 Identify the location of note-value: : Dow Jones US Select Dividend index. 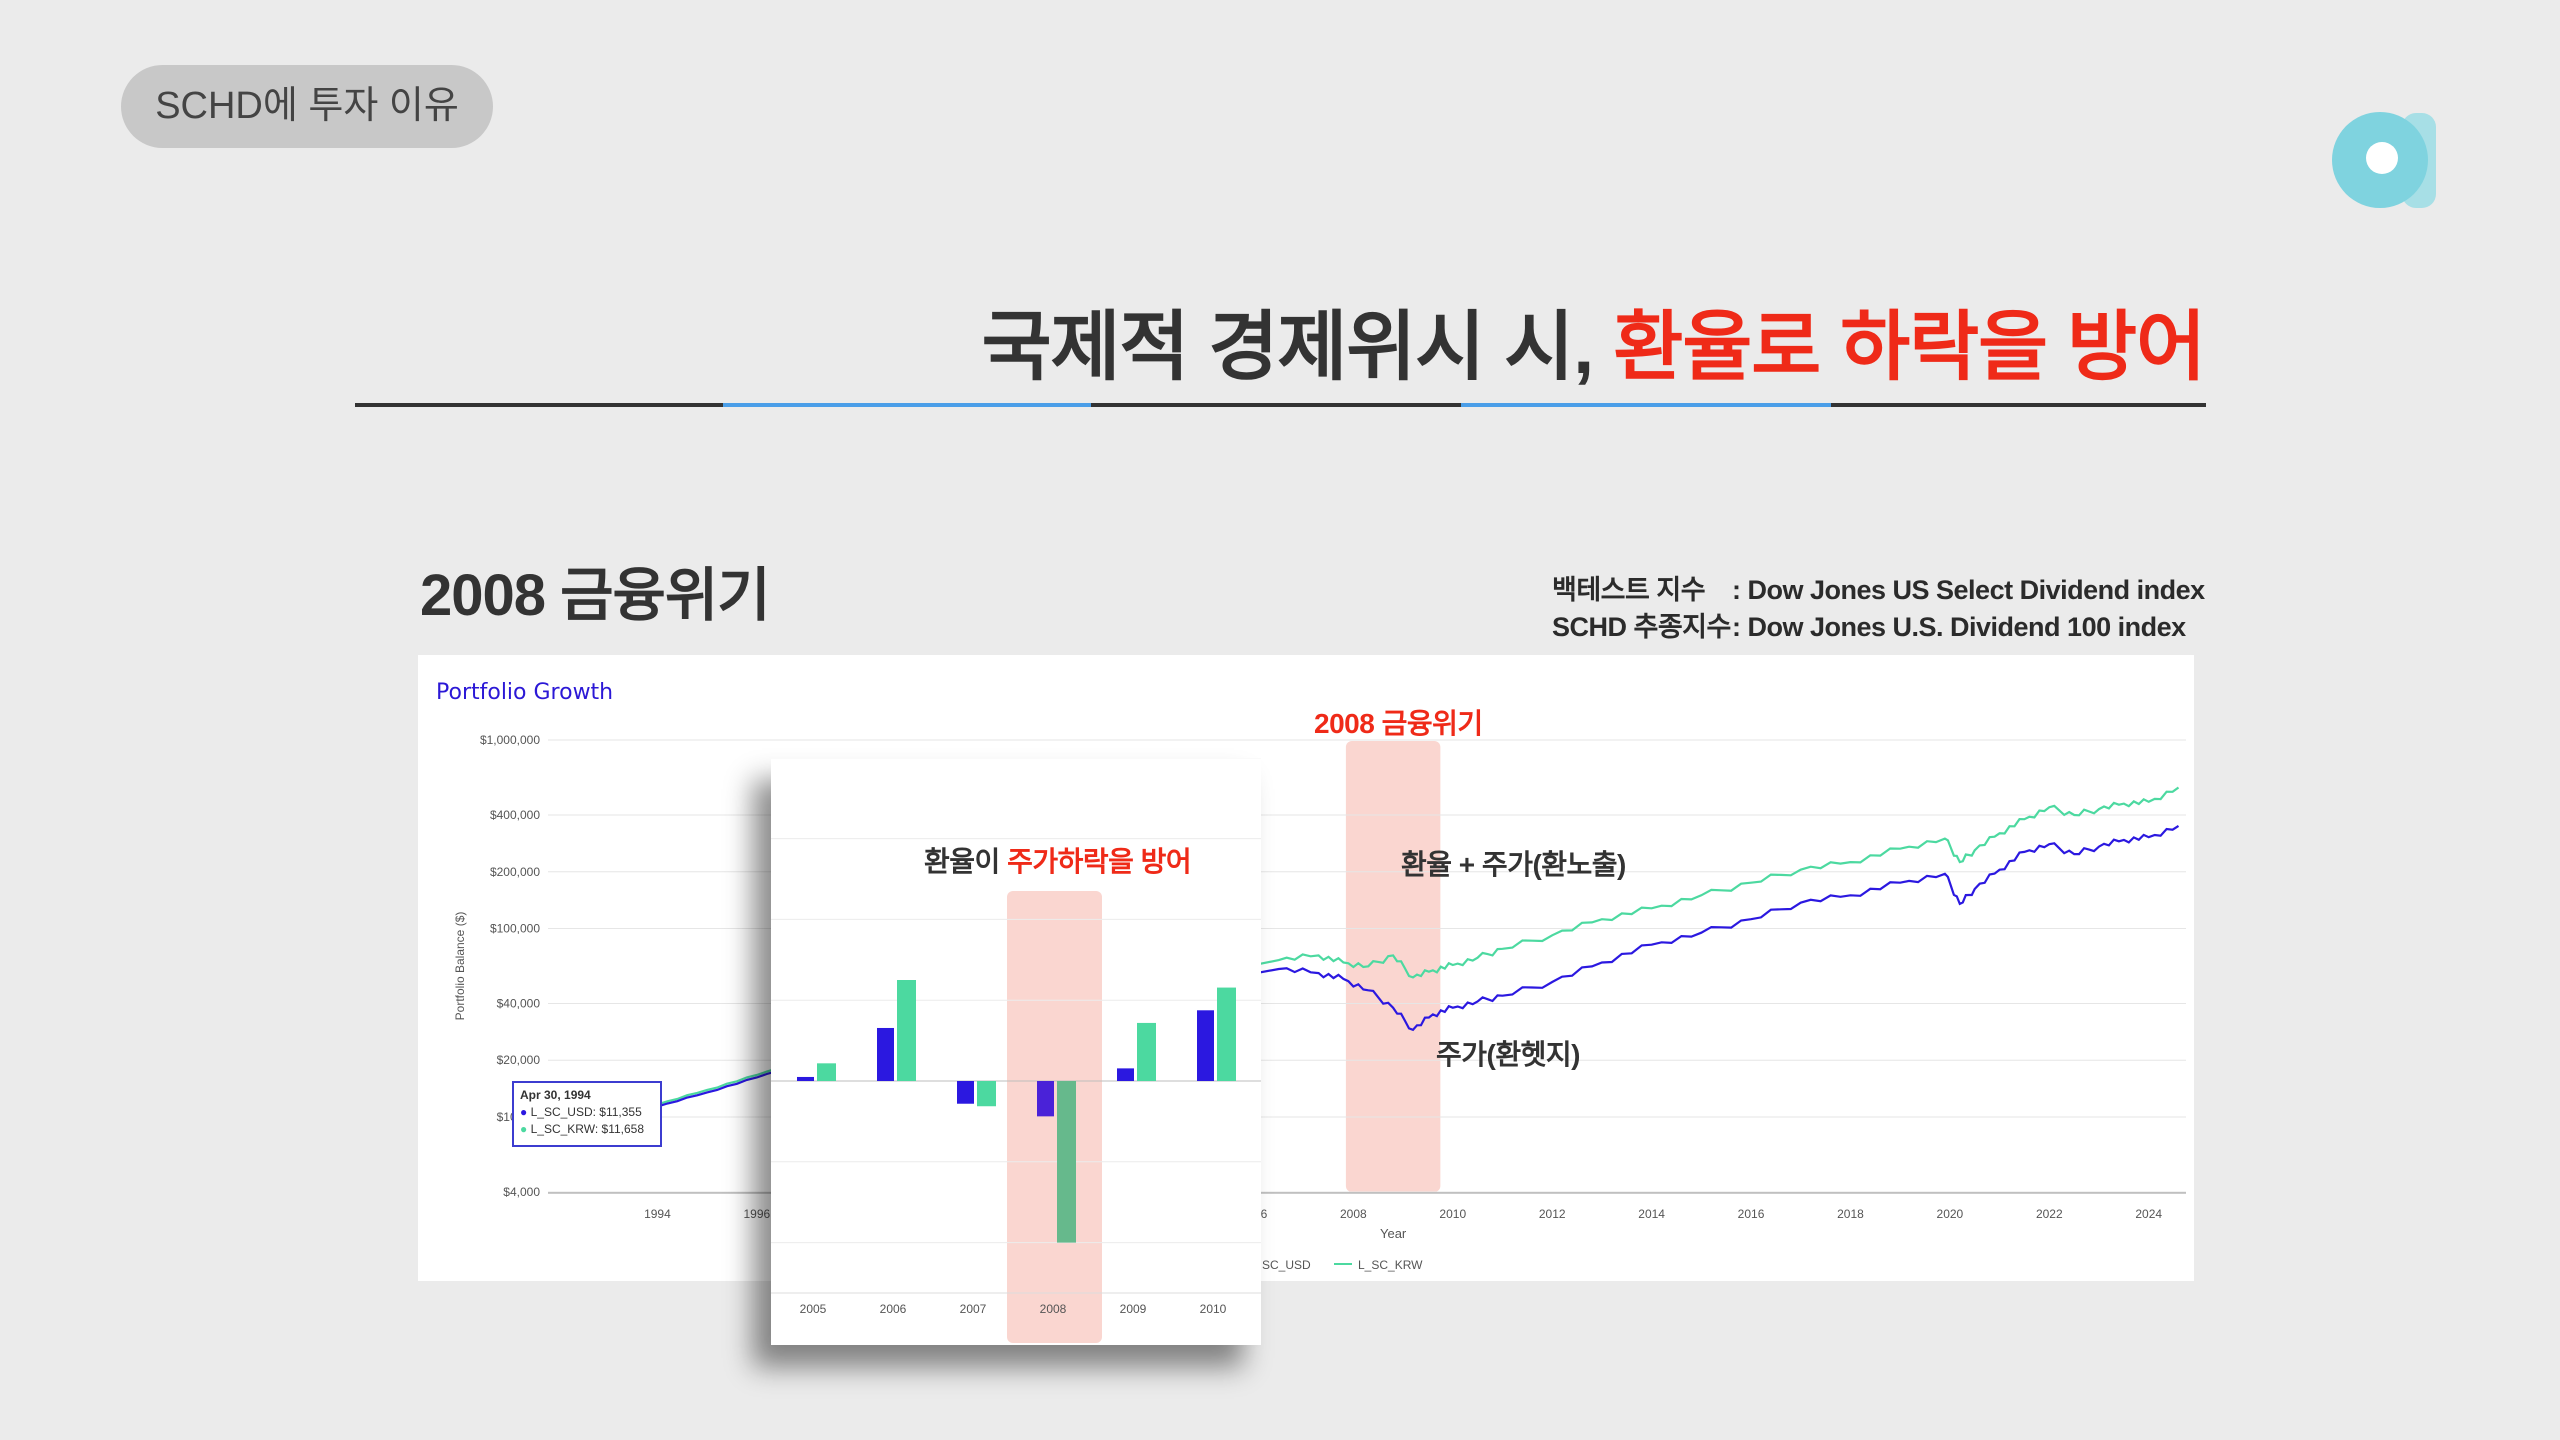
(1968, 590).